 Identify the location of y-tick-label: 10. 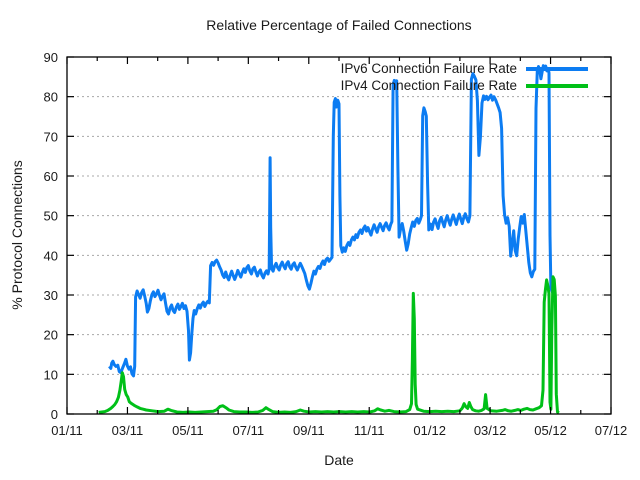
(51, 374).